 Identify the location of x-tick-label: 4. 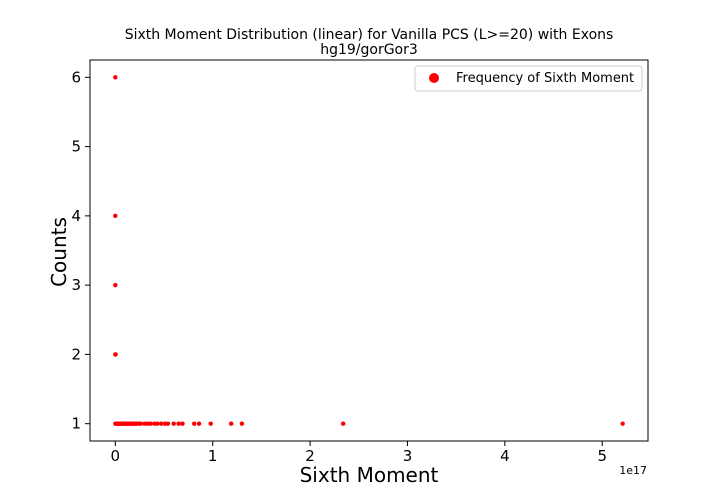
(505, 456).